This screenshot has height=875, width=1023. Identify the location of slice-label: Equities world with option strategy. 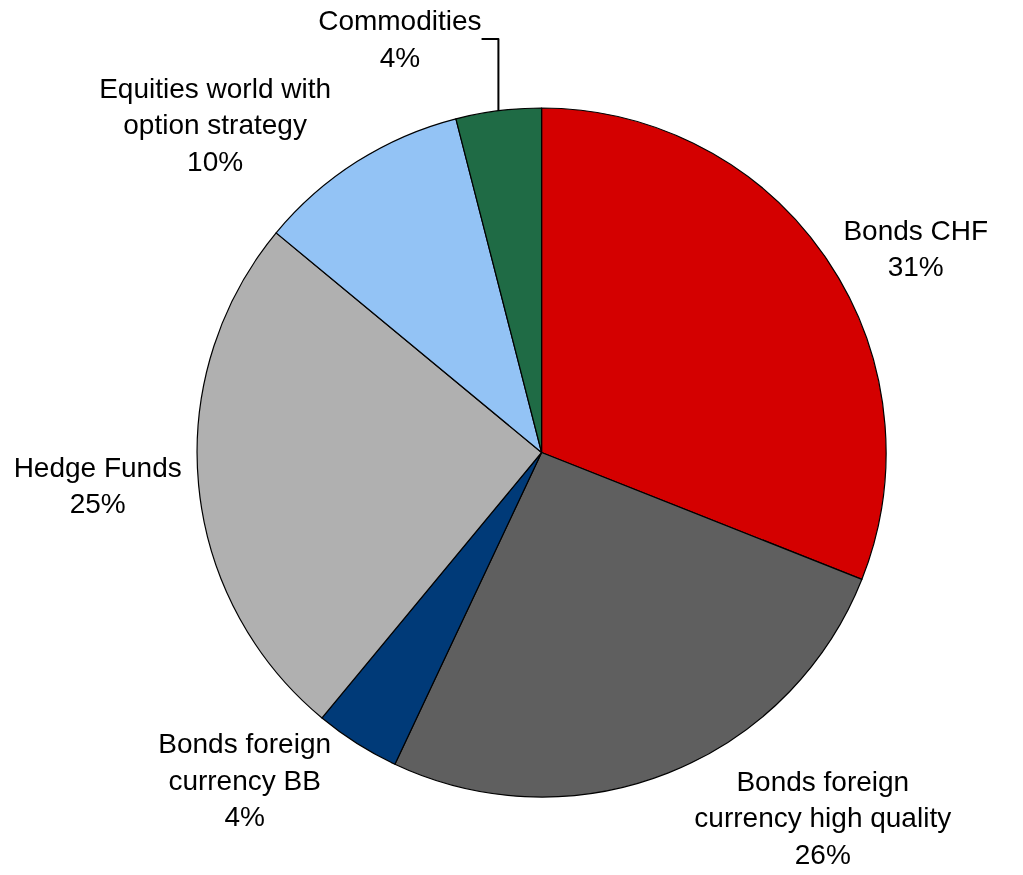
(215, 106).